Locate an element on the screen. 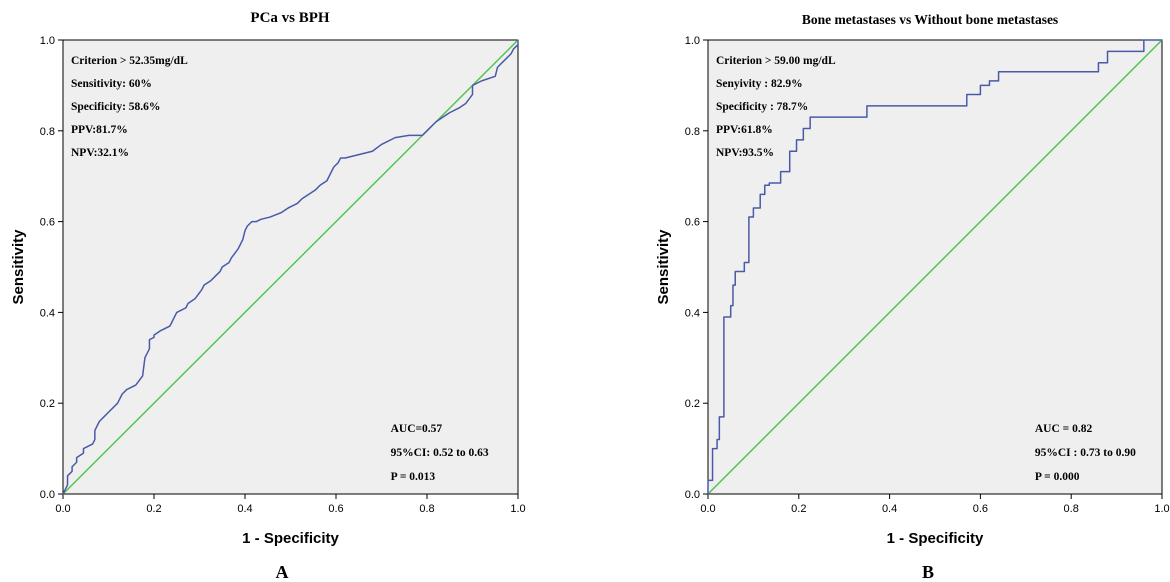 This screenshot has width=1170, height=582. annotation-top: NPV:93.5% is located at coordinates (745, 153).